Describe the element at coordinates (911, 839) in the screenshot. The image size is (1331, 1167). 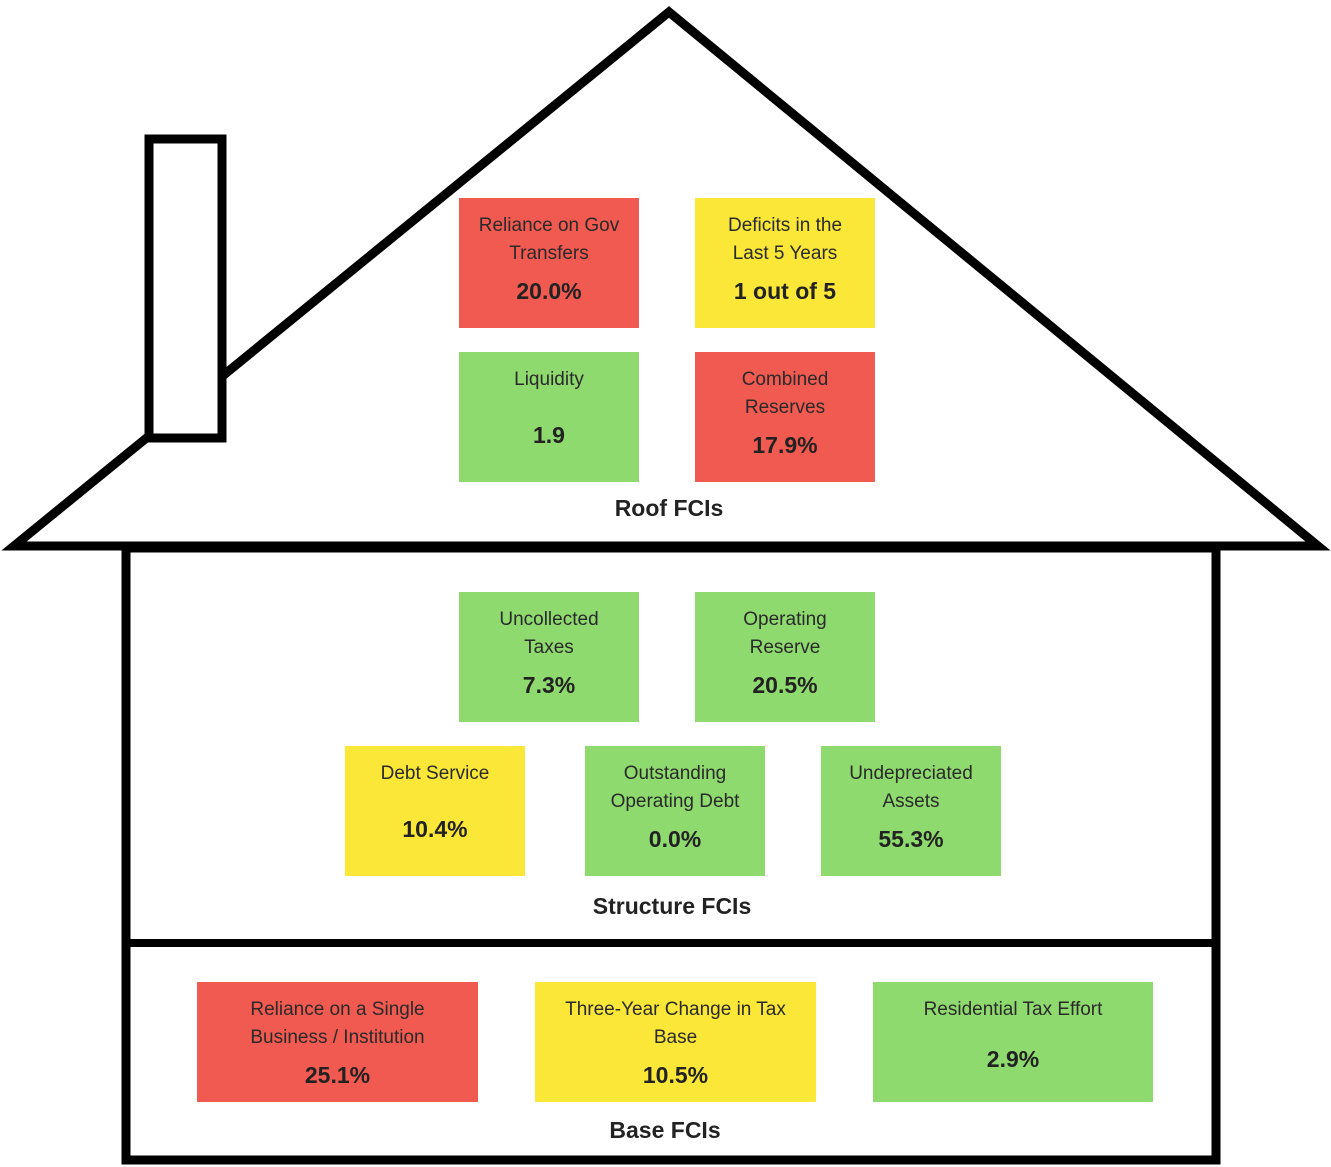
I see `card-value: 55.3%` at that location.